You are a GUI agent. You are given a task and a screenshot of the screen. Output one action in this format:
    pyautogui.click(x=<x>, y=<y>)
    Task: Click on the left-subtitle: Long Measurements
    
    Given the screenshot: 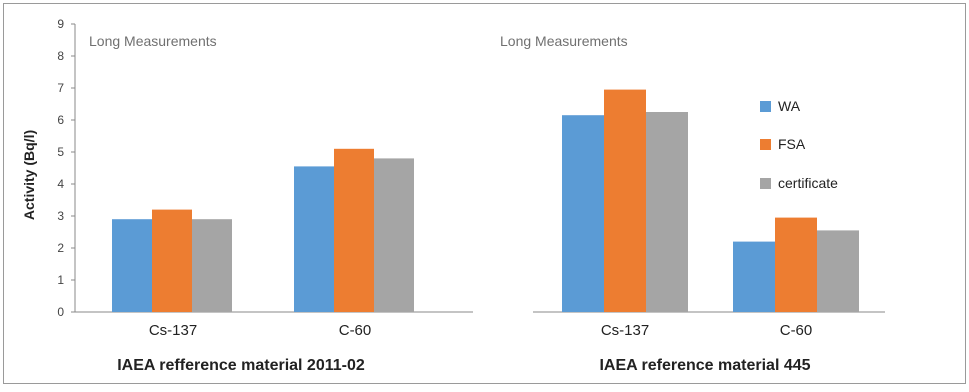 What is the action you would take?
    pyautogui.click(x=153, y=41)
    